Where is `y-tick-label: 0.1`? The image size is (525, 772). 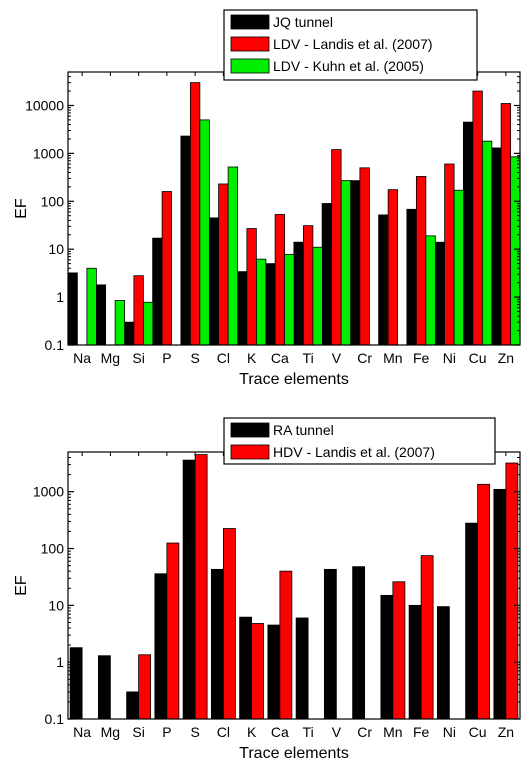 y-tick-label: 0.1 is located at coordinates (55, 719).